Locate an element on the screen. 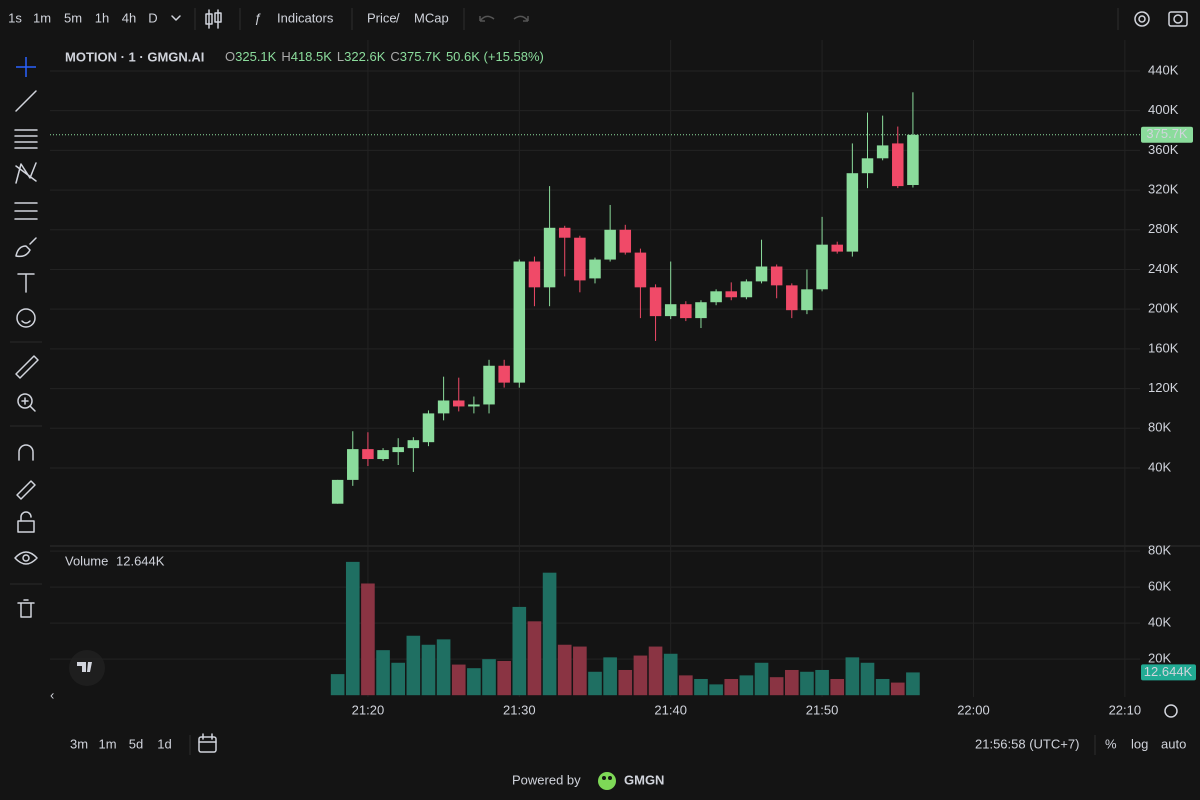  emoji-tool is located at coordinates (26, 318).